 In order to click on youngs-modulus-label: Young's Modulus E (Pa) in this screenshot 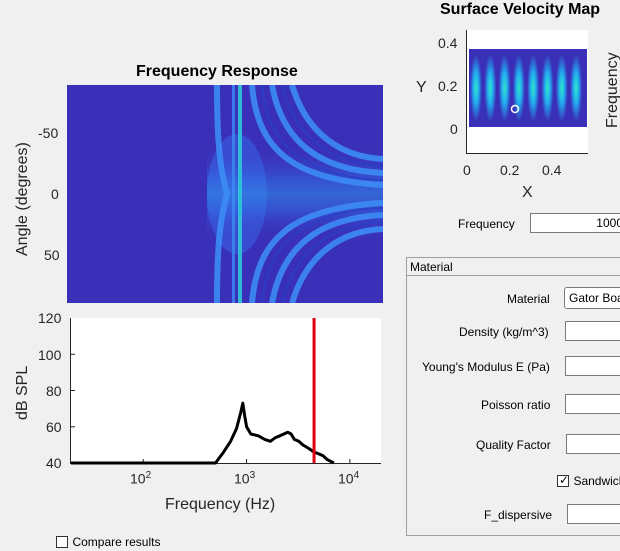, I will do `click(486, 367)`.